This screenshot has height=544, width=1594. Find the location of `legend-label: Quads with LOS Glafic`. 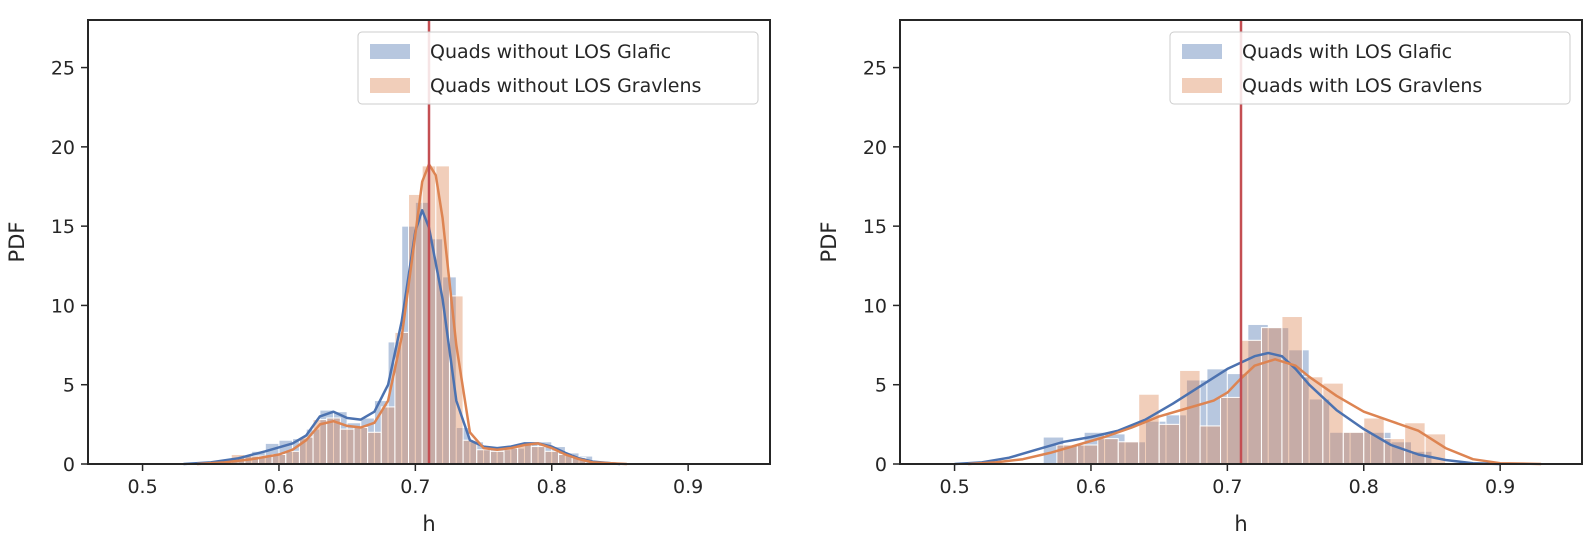

legend-label: Quads with LOS Glafic is located at coordinates (1347, 52).